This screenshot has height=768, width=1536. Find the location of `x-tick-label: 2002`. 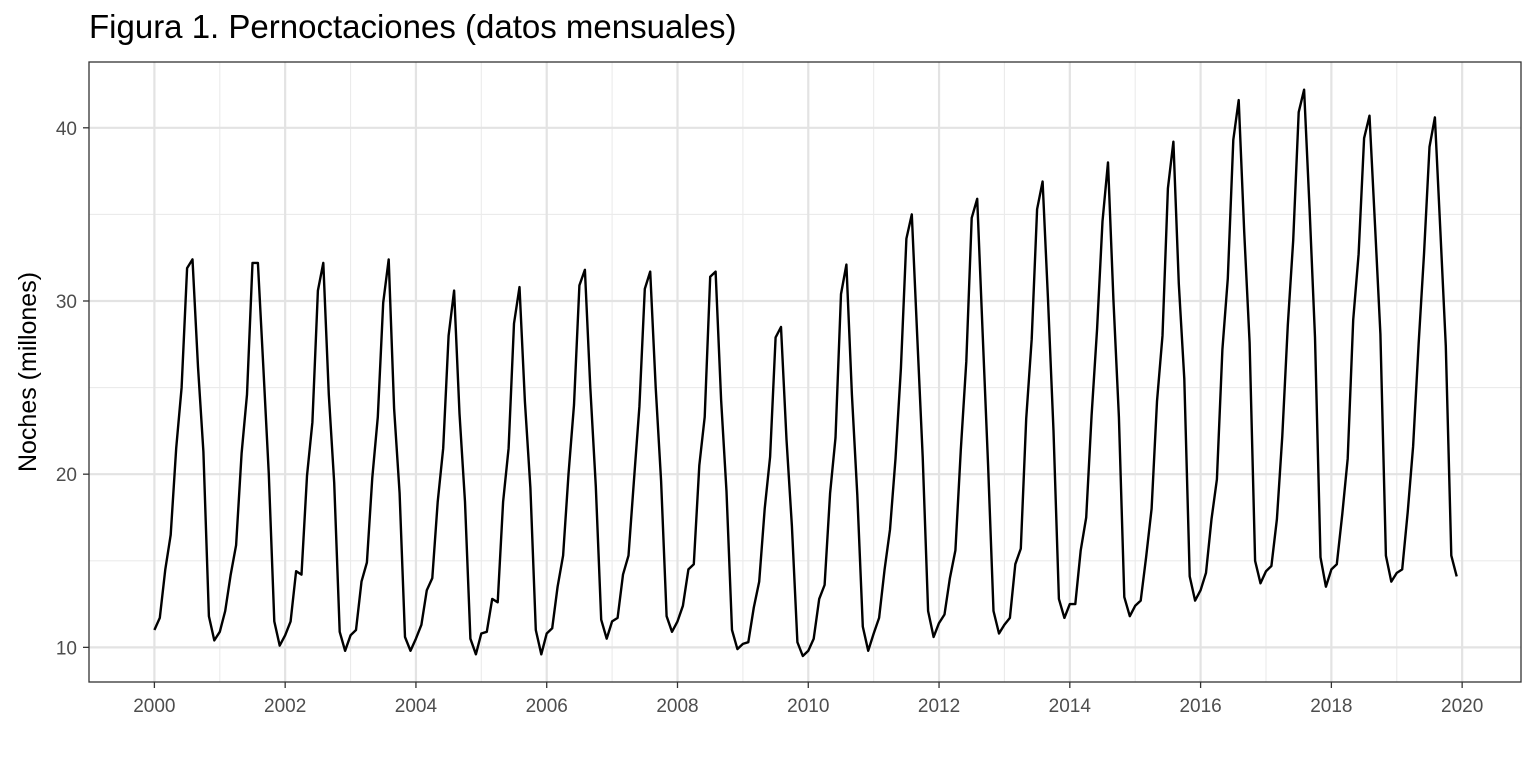

x-tick-label: 2002 is located at coordinates (285, 706).